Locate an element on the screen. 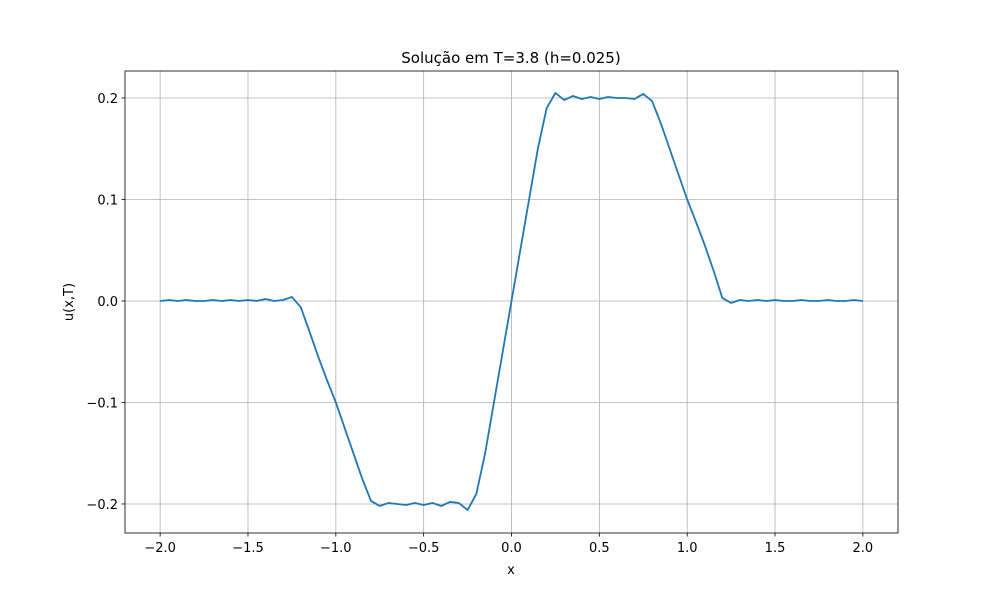  y-tick-label: −0.2 is located at coordinates (102, 505).